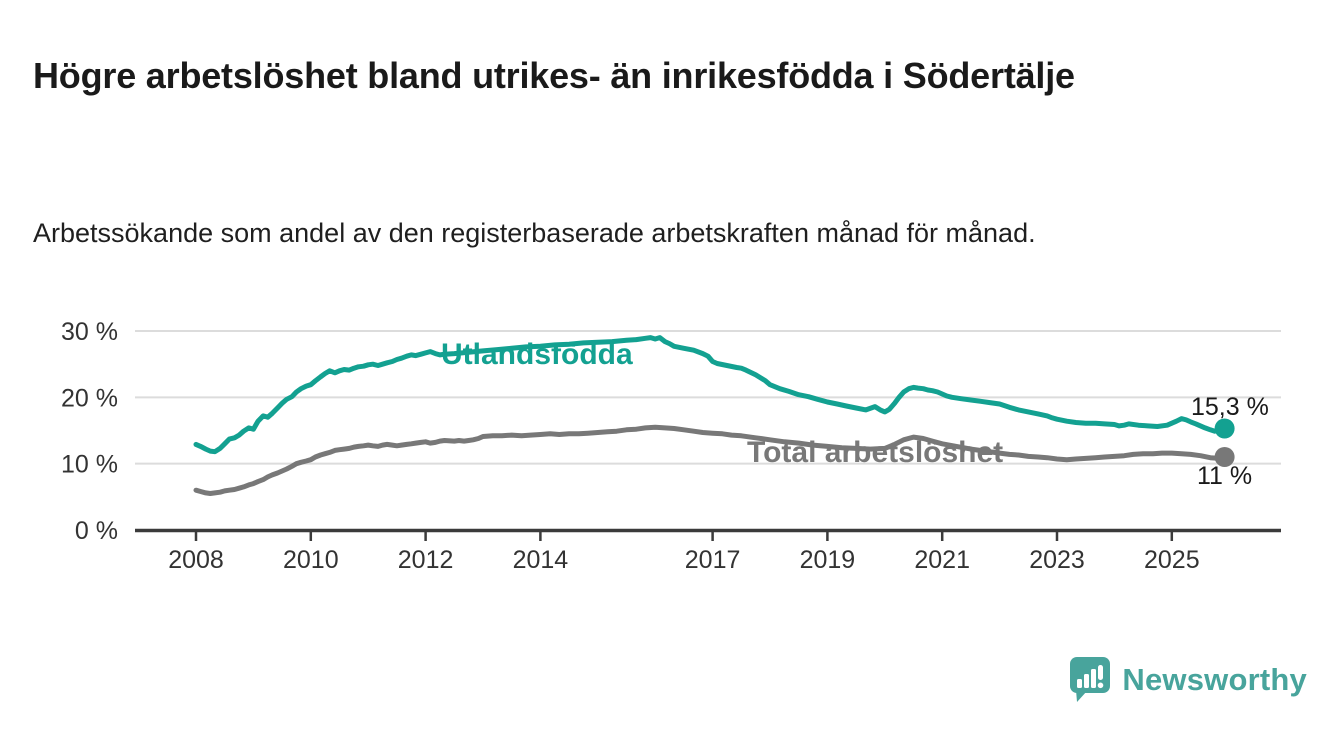  Describe the element at coordinates (89, 332) in the screenshot. I see `y-axis-label-30: 30 %` at that location.